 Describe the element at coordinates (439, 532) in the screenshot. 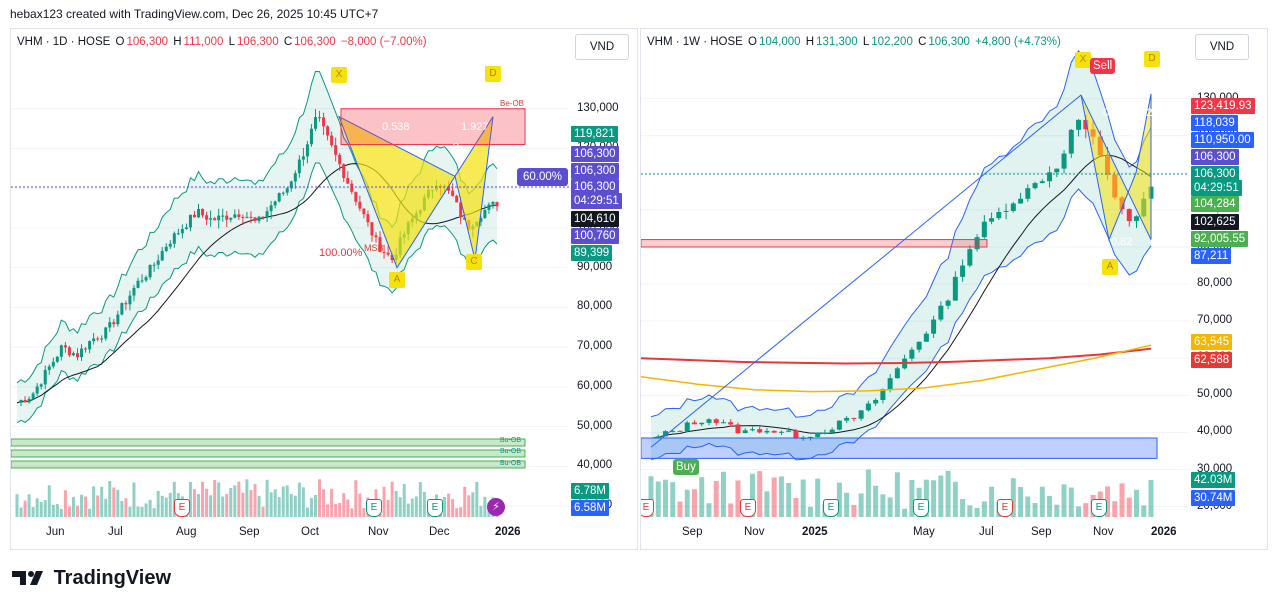

I see `x-tick-label: Dec` at that location.